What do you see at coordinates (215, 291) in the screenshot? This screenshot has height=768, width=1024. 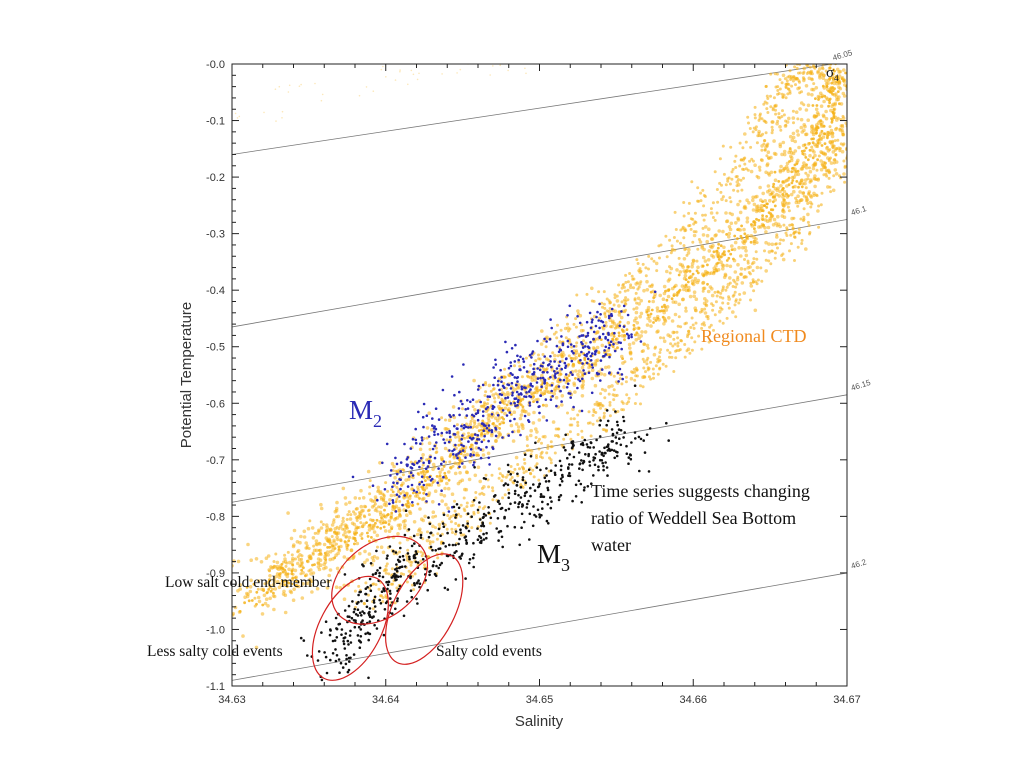 I see `y-tick-label: -0.4` at bounding box center [215, 291].